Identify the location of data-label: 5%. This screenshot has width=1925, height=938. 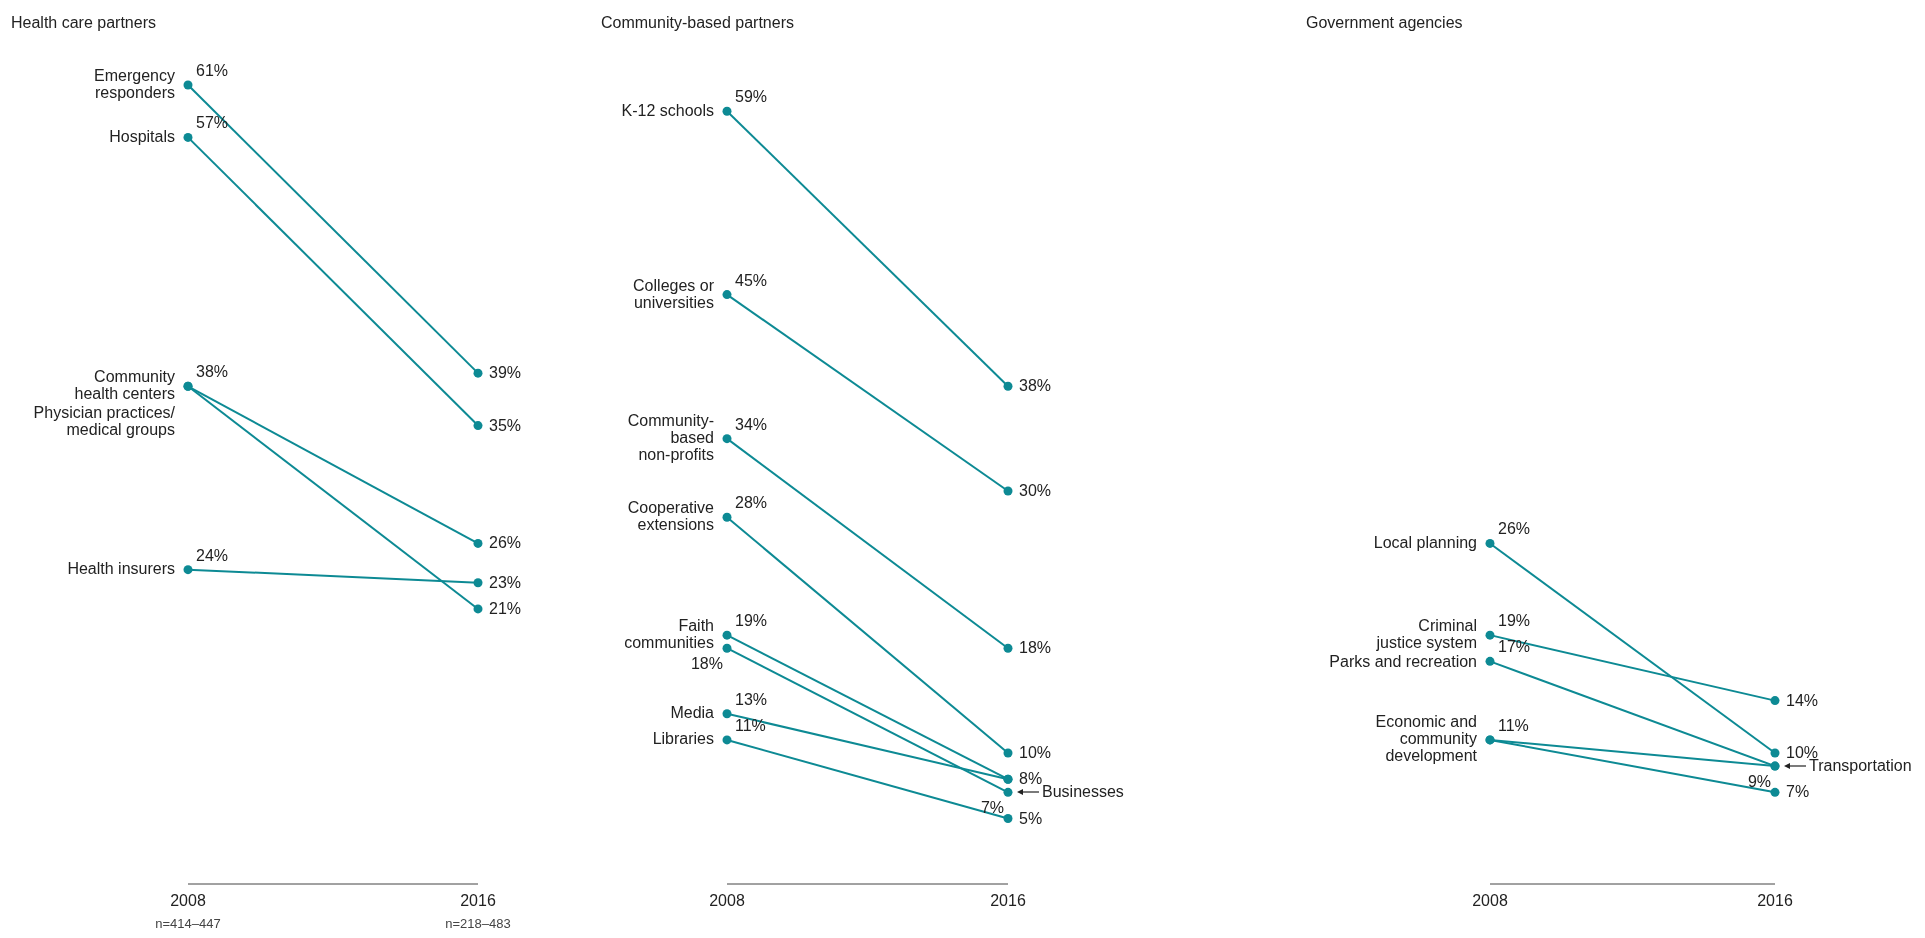
(1031, 818).